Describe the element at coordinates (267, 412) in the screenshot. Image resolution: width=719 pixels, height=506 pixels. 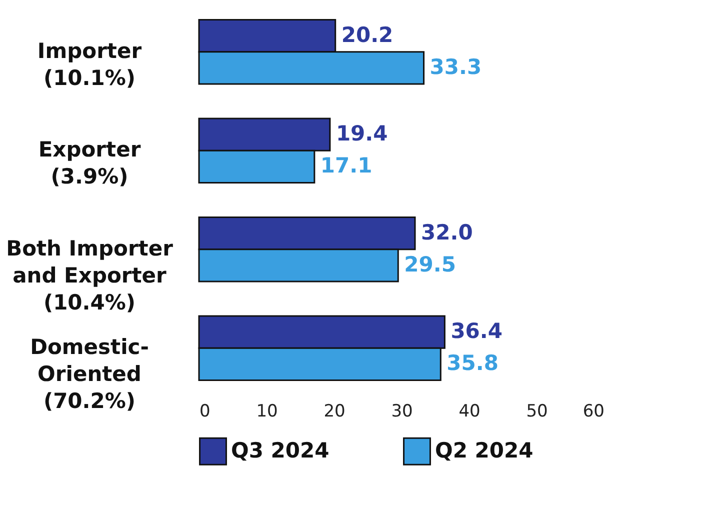
I see `x-tick-label: 10` at that location.